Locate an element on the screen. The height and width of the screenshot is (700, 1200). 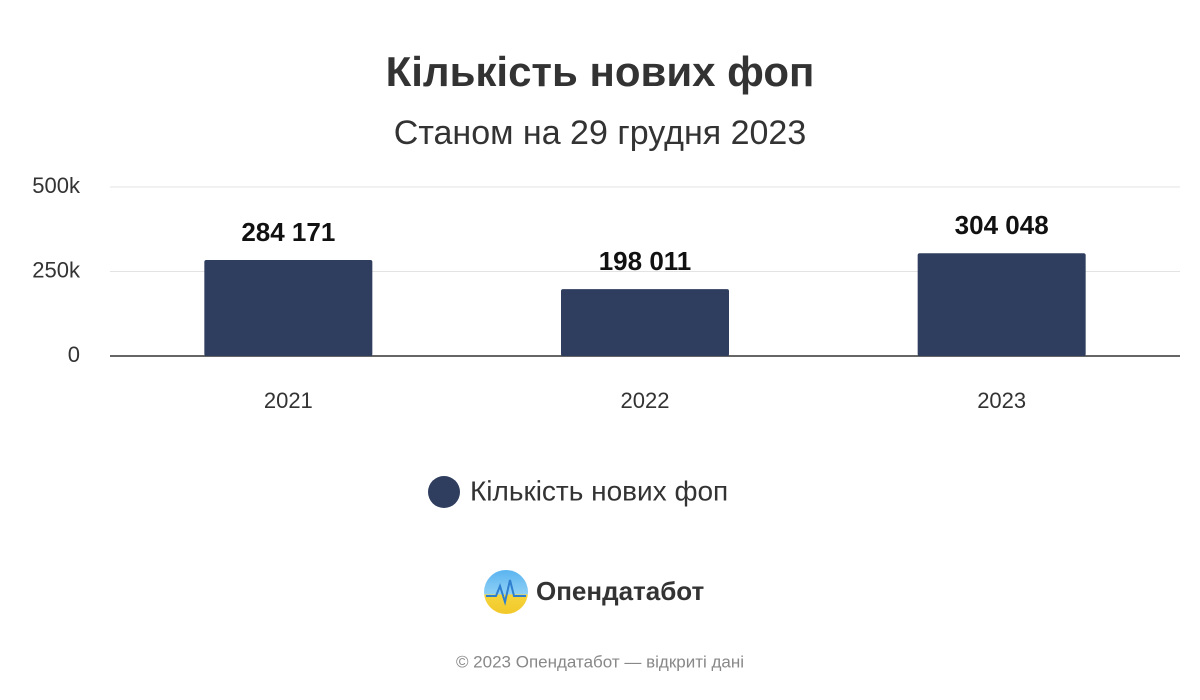
logo-line is located at coordinates (506, 592).